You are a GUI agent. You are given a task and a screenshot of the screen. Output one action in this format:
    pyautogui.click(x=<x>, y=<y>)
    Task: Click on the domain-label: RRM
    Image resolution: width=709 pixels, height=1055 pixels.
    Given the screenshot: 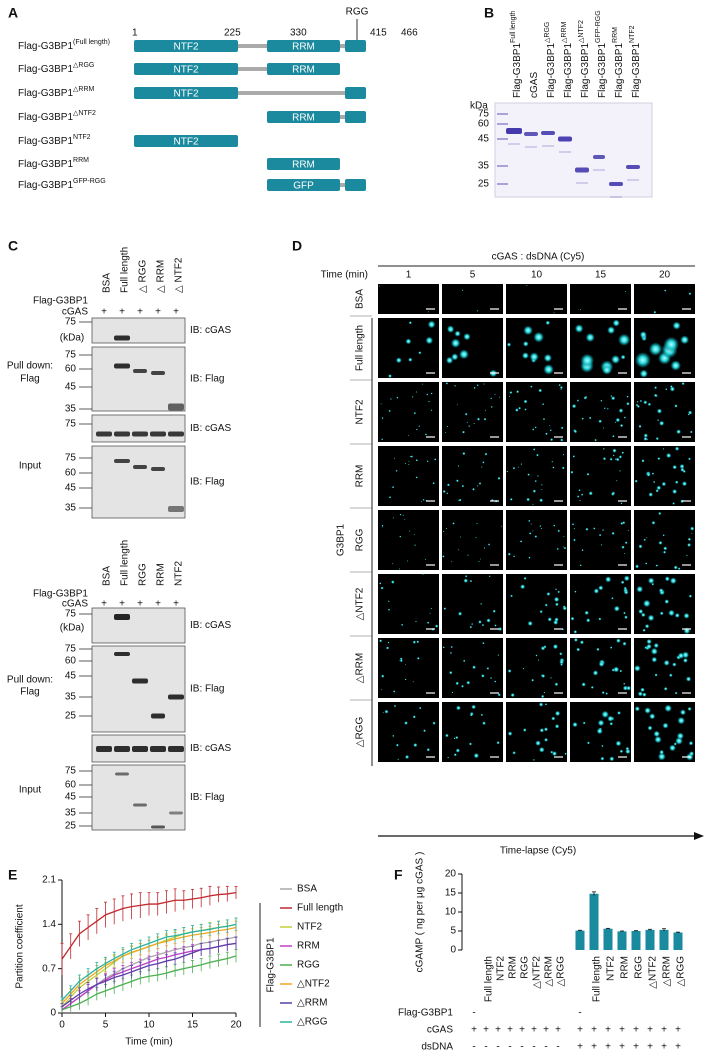 What is the action you would take?
    pyautogui.click(x=303, y=70)
    